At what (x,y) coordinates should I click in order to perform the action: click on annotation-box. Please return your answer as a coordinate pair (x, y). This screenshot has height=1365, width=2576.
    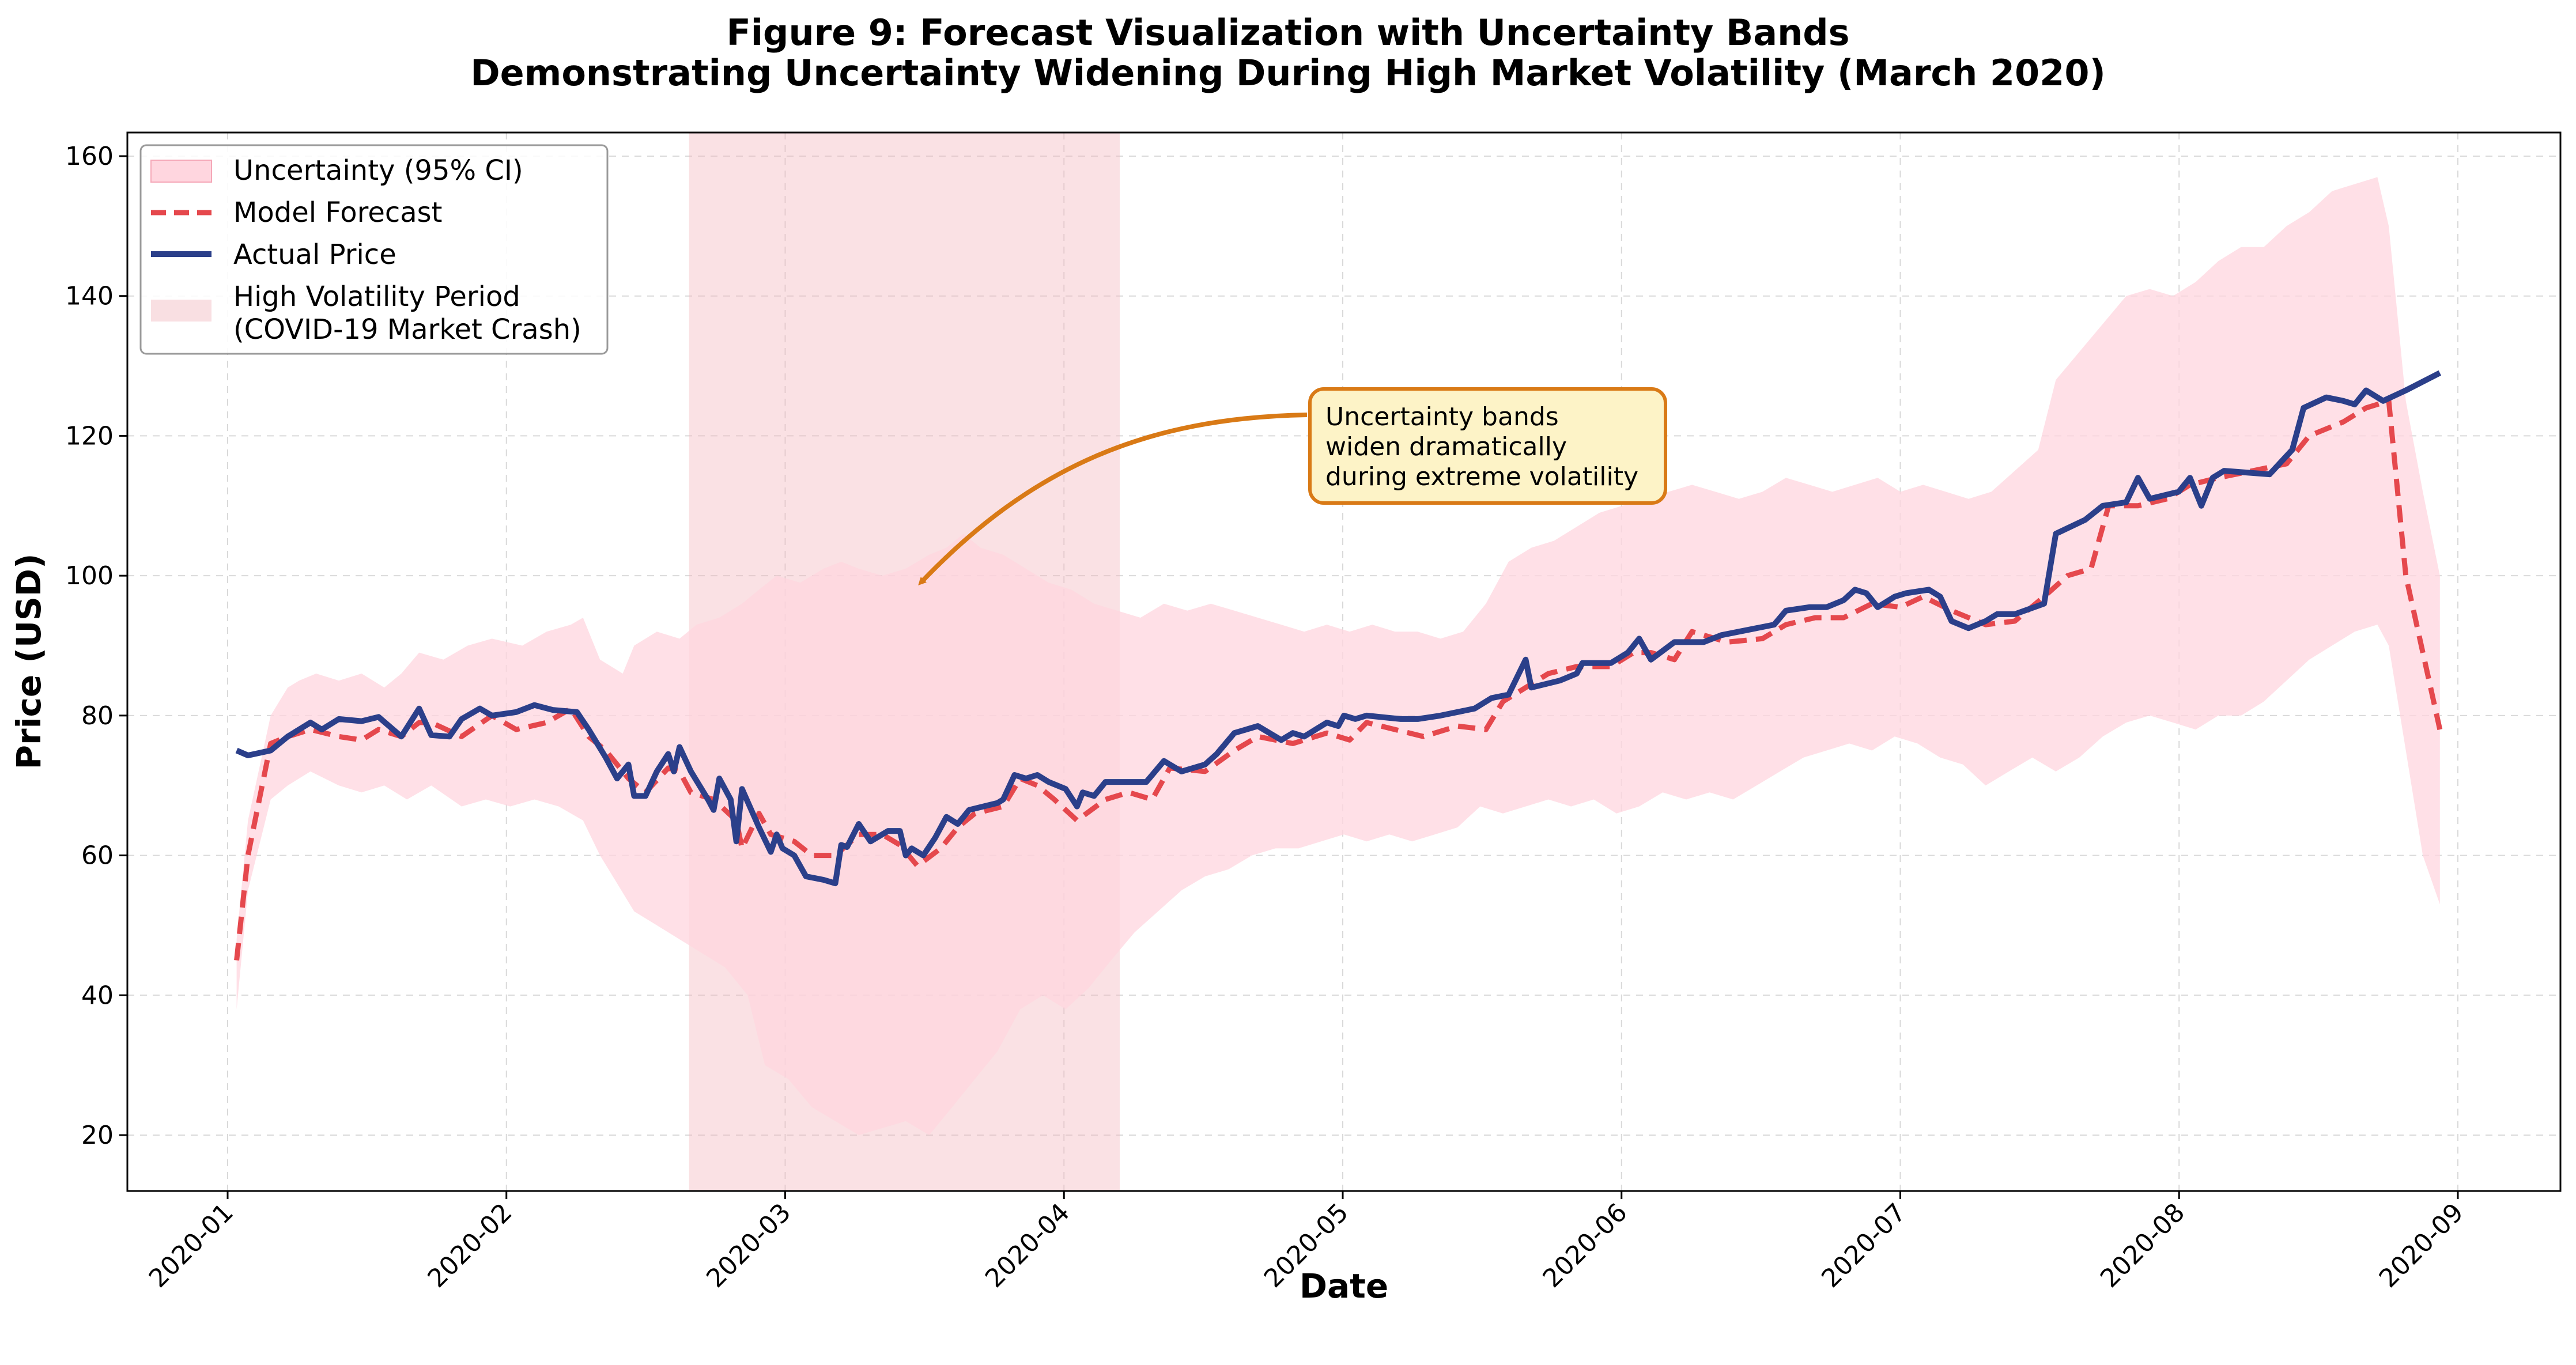
    Looking at the image, I should click on (1487, 446).